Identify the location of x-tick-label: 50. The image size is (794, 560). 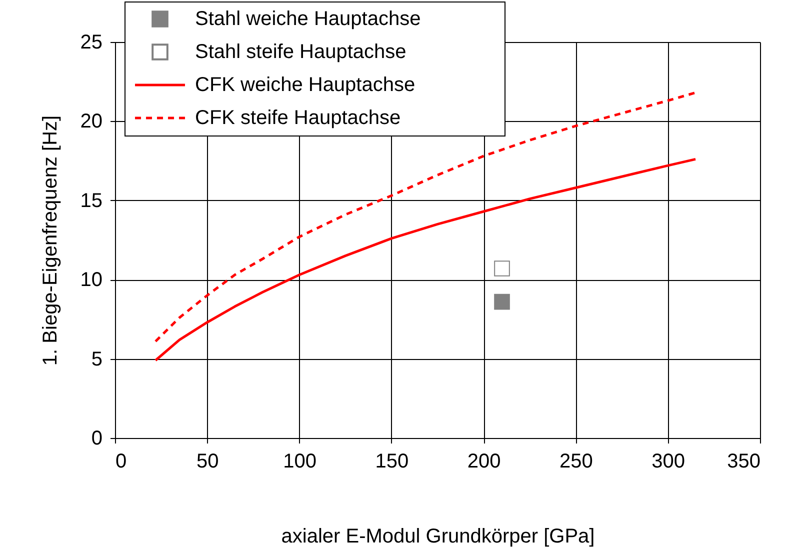
(207, 461).